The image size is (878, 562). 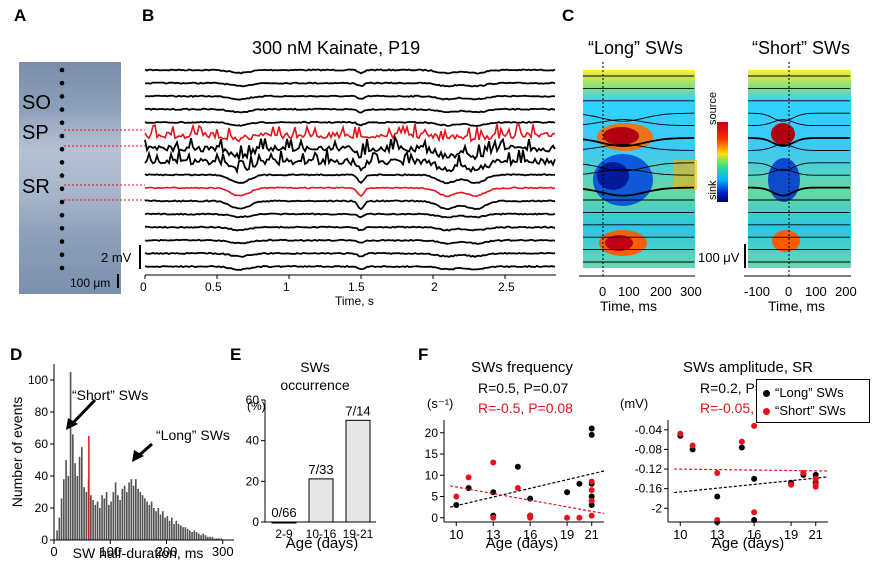 What do you see at coordinates (603, 291) in the screenshot?
I see `c-long-xtick-0: 0` at bounding box center [603, 291].